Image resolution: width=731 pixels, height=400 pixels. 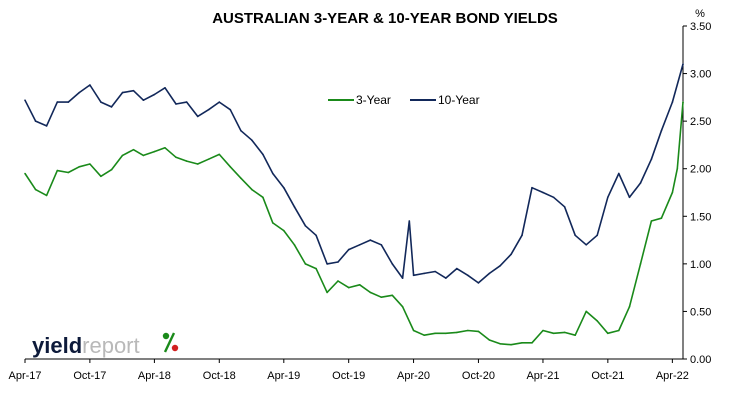 What do you see at coordinates (700, 14) in the screenshot?
I see `y-axis-unit: %` at bounding box center [700, 14].